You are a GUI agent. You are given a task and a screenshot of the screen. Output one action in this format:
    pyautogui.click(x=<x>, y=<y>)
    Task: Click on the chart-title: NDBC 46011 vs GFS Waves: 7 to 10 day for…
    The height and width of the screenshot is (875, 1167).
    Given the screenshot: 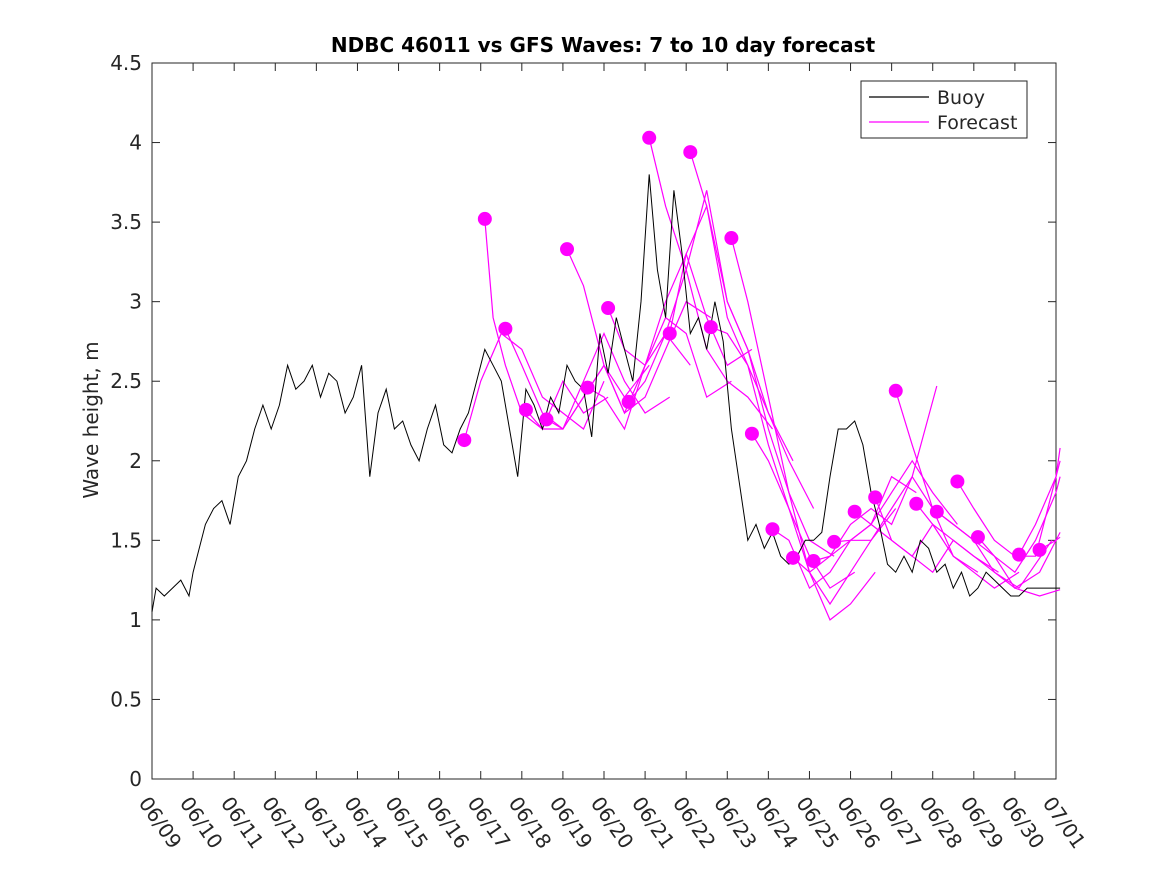 What is the action you would take?
    pyautogui.click(x=603, y=45)
    